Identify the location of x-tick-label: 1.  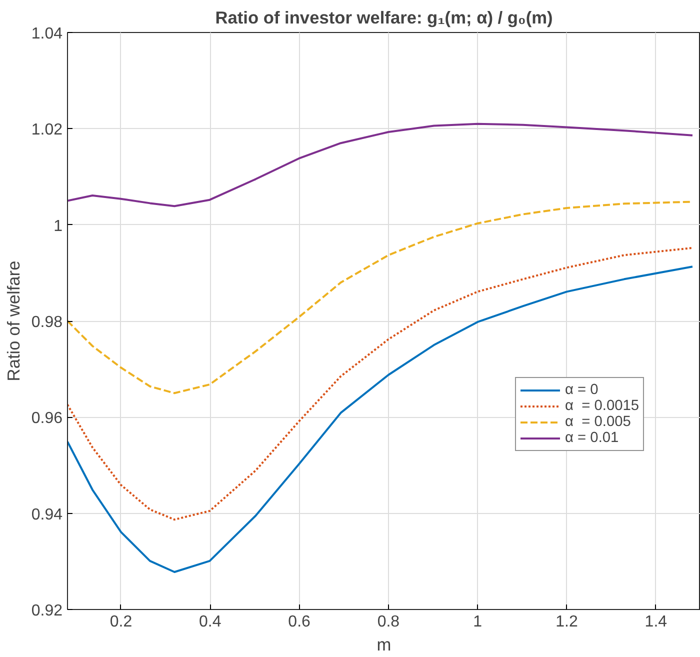
(477, 622).